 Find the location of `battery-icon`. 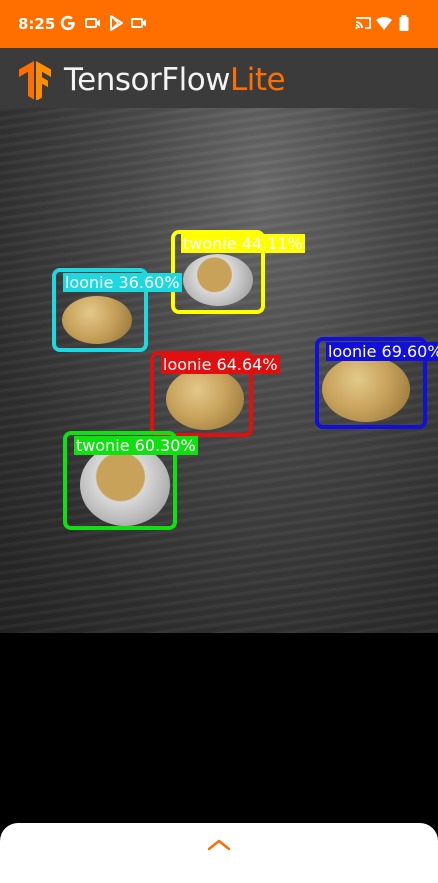

battery-icon is located at coordinates (404, 23).